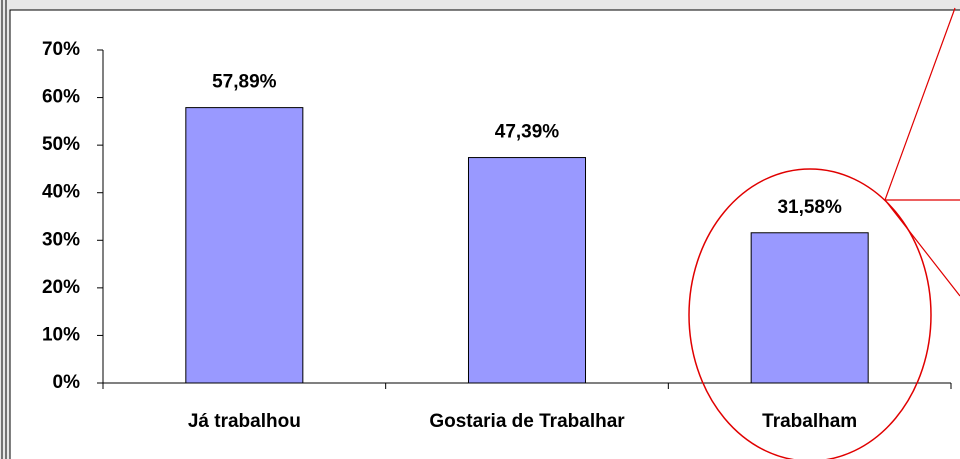 This screenshot has width=960, height=459. What do you see at coordinates (244, 421) in the screenshot?
I see `x-tick-label: Já trabalhou` at bounding box center [244, 421].